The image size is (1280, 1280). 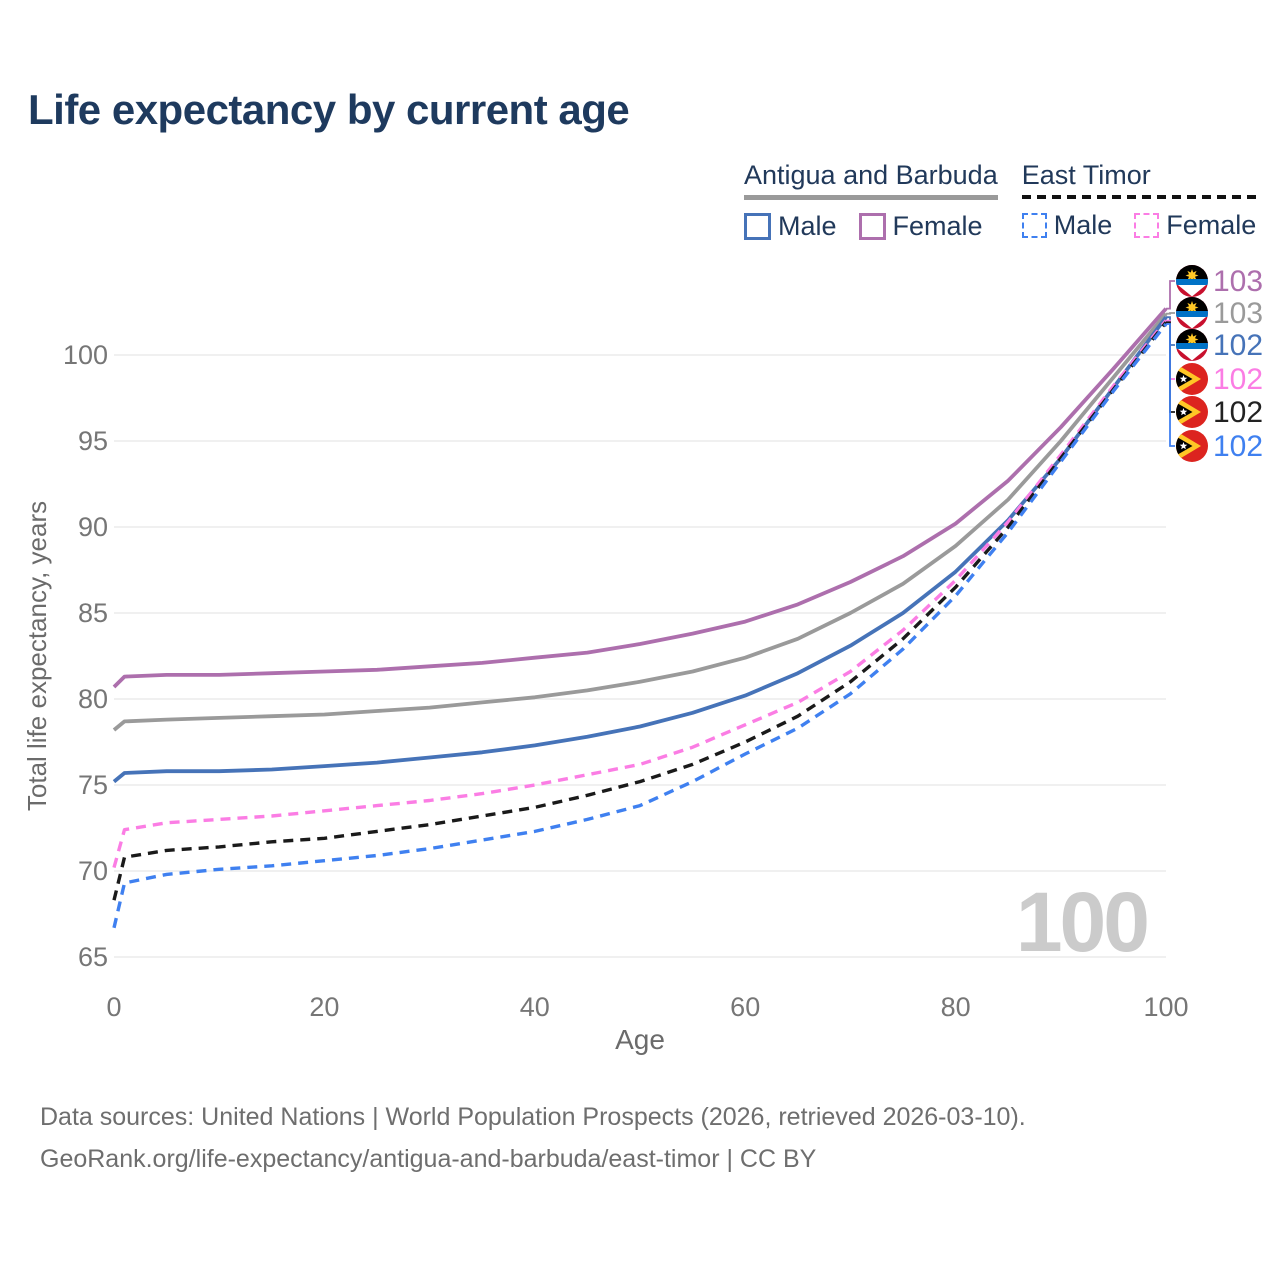 I want to click on leader-line-antigua-and-barbuda-both-sexes, so click(x=1170, y=313).